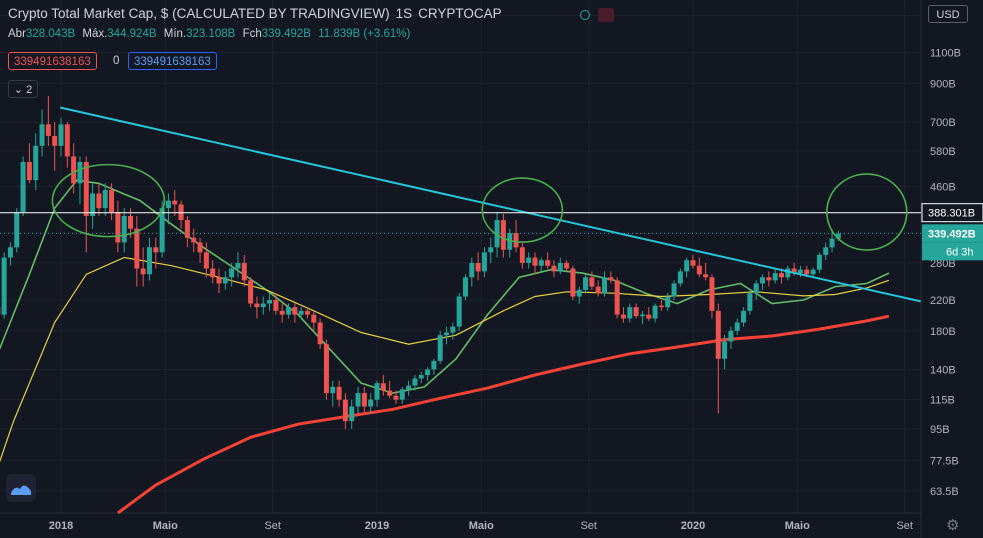 This screenshot has height=538, width=983. I want to click on last-price-box, so click(952, 233).